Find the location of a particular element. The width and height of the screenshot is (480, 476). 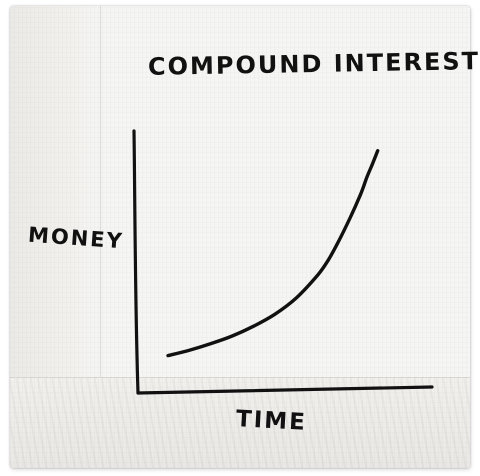

y-axis-line is located at coordinates (136, 262).